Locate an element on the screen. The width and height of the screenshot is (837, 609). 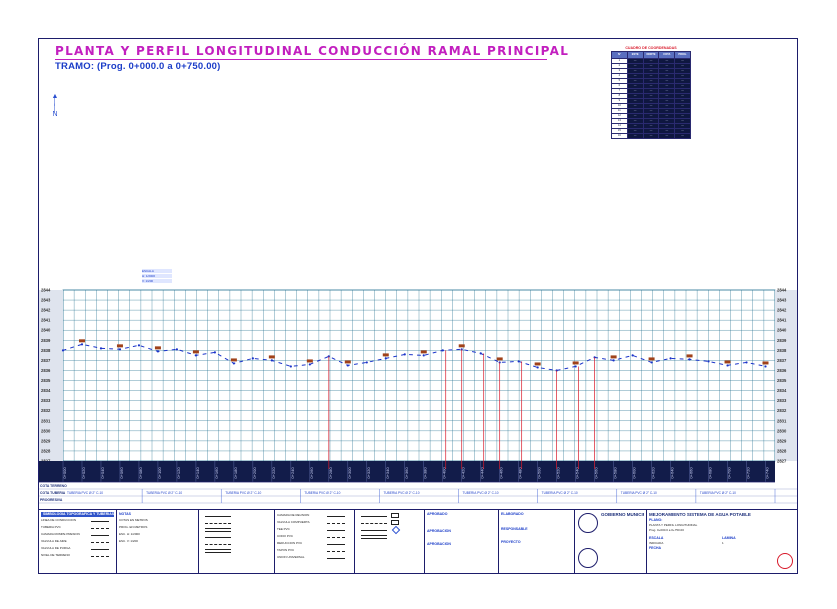
station-label: 0+460 is located at coordinates (501, 473).